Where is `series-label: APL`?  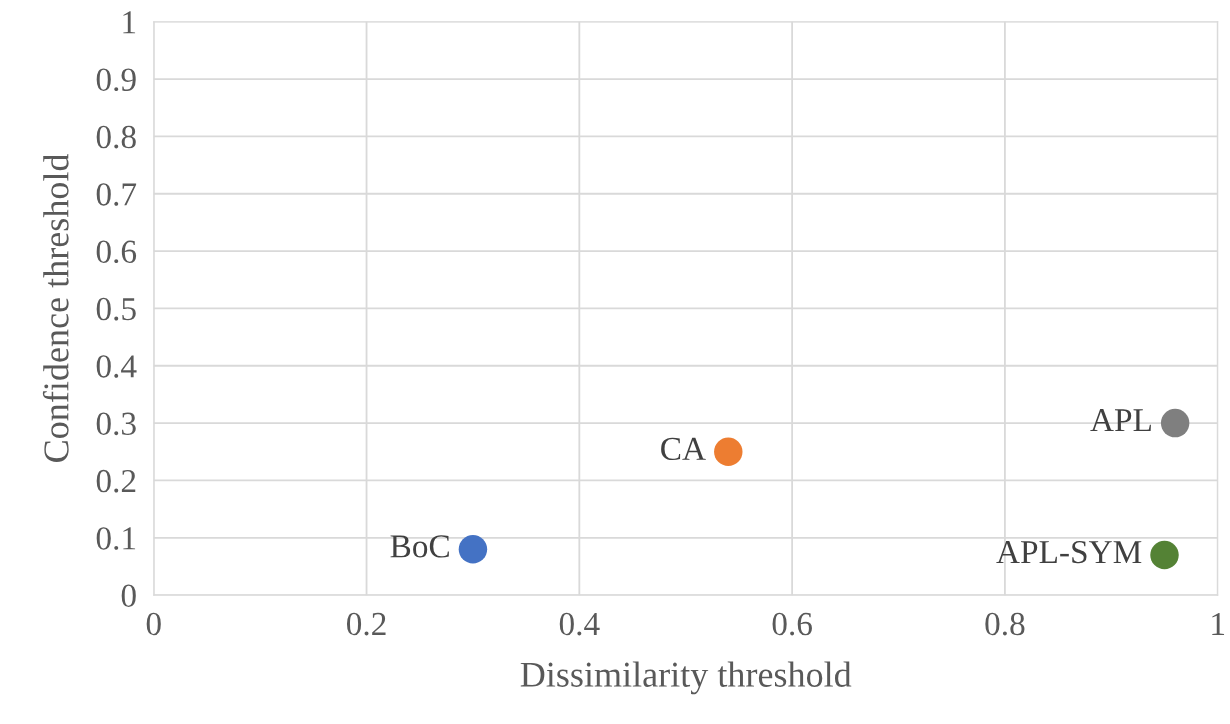 series-label: APL is located at coordinates (1120, 420).